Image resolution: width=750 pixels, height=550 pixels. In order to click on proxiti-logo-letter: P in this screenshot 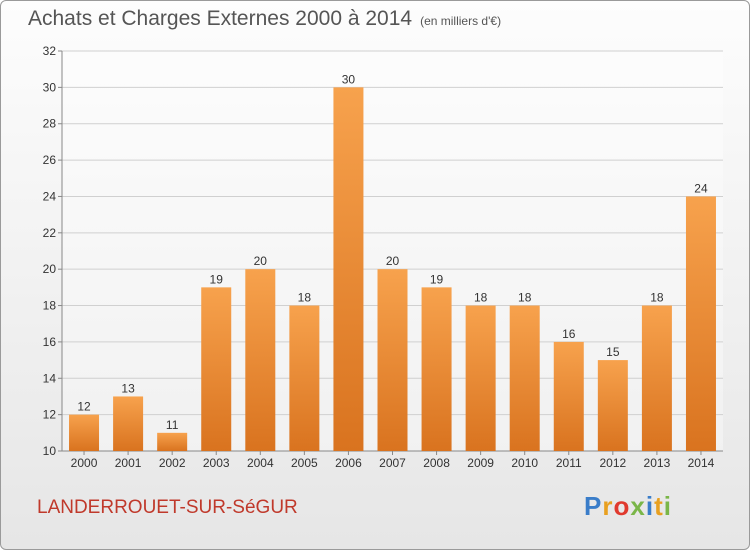, I will do `click(593, 506)`.